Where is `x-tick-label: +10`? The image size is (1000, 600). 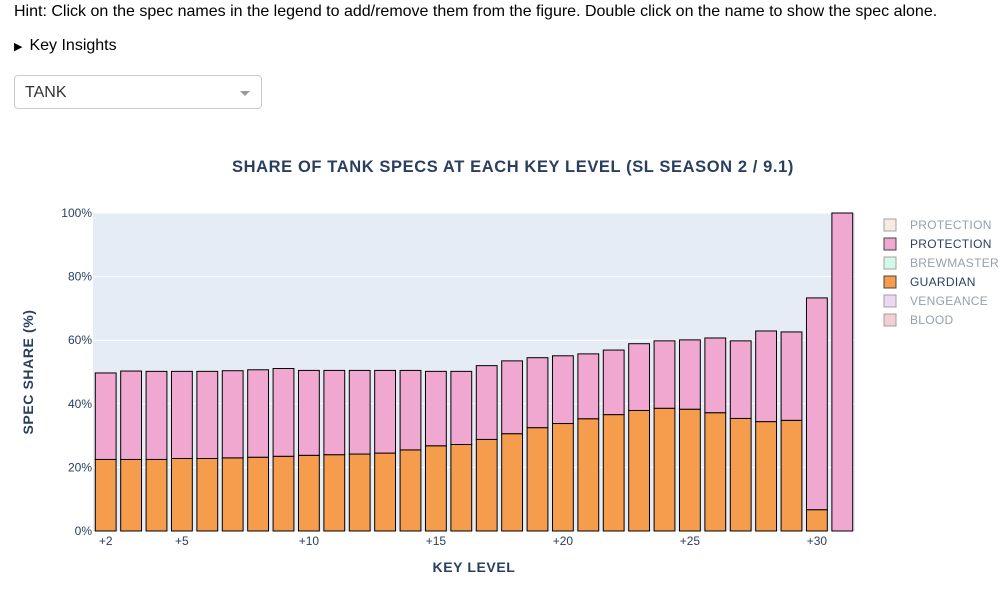 x-tick-label: +10 is located at coordinates (309, 541).